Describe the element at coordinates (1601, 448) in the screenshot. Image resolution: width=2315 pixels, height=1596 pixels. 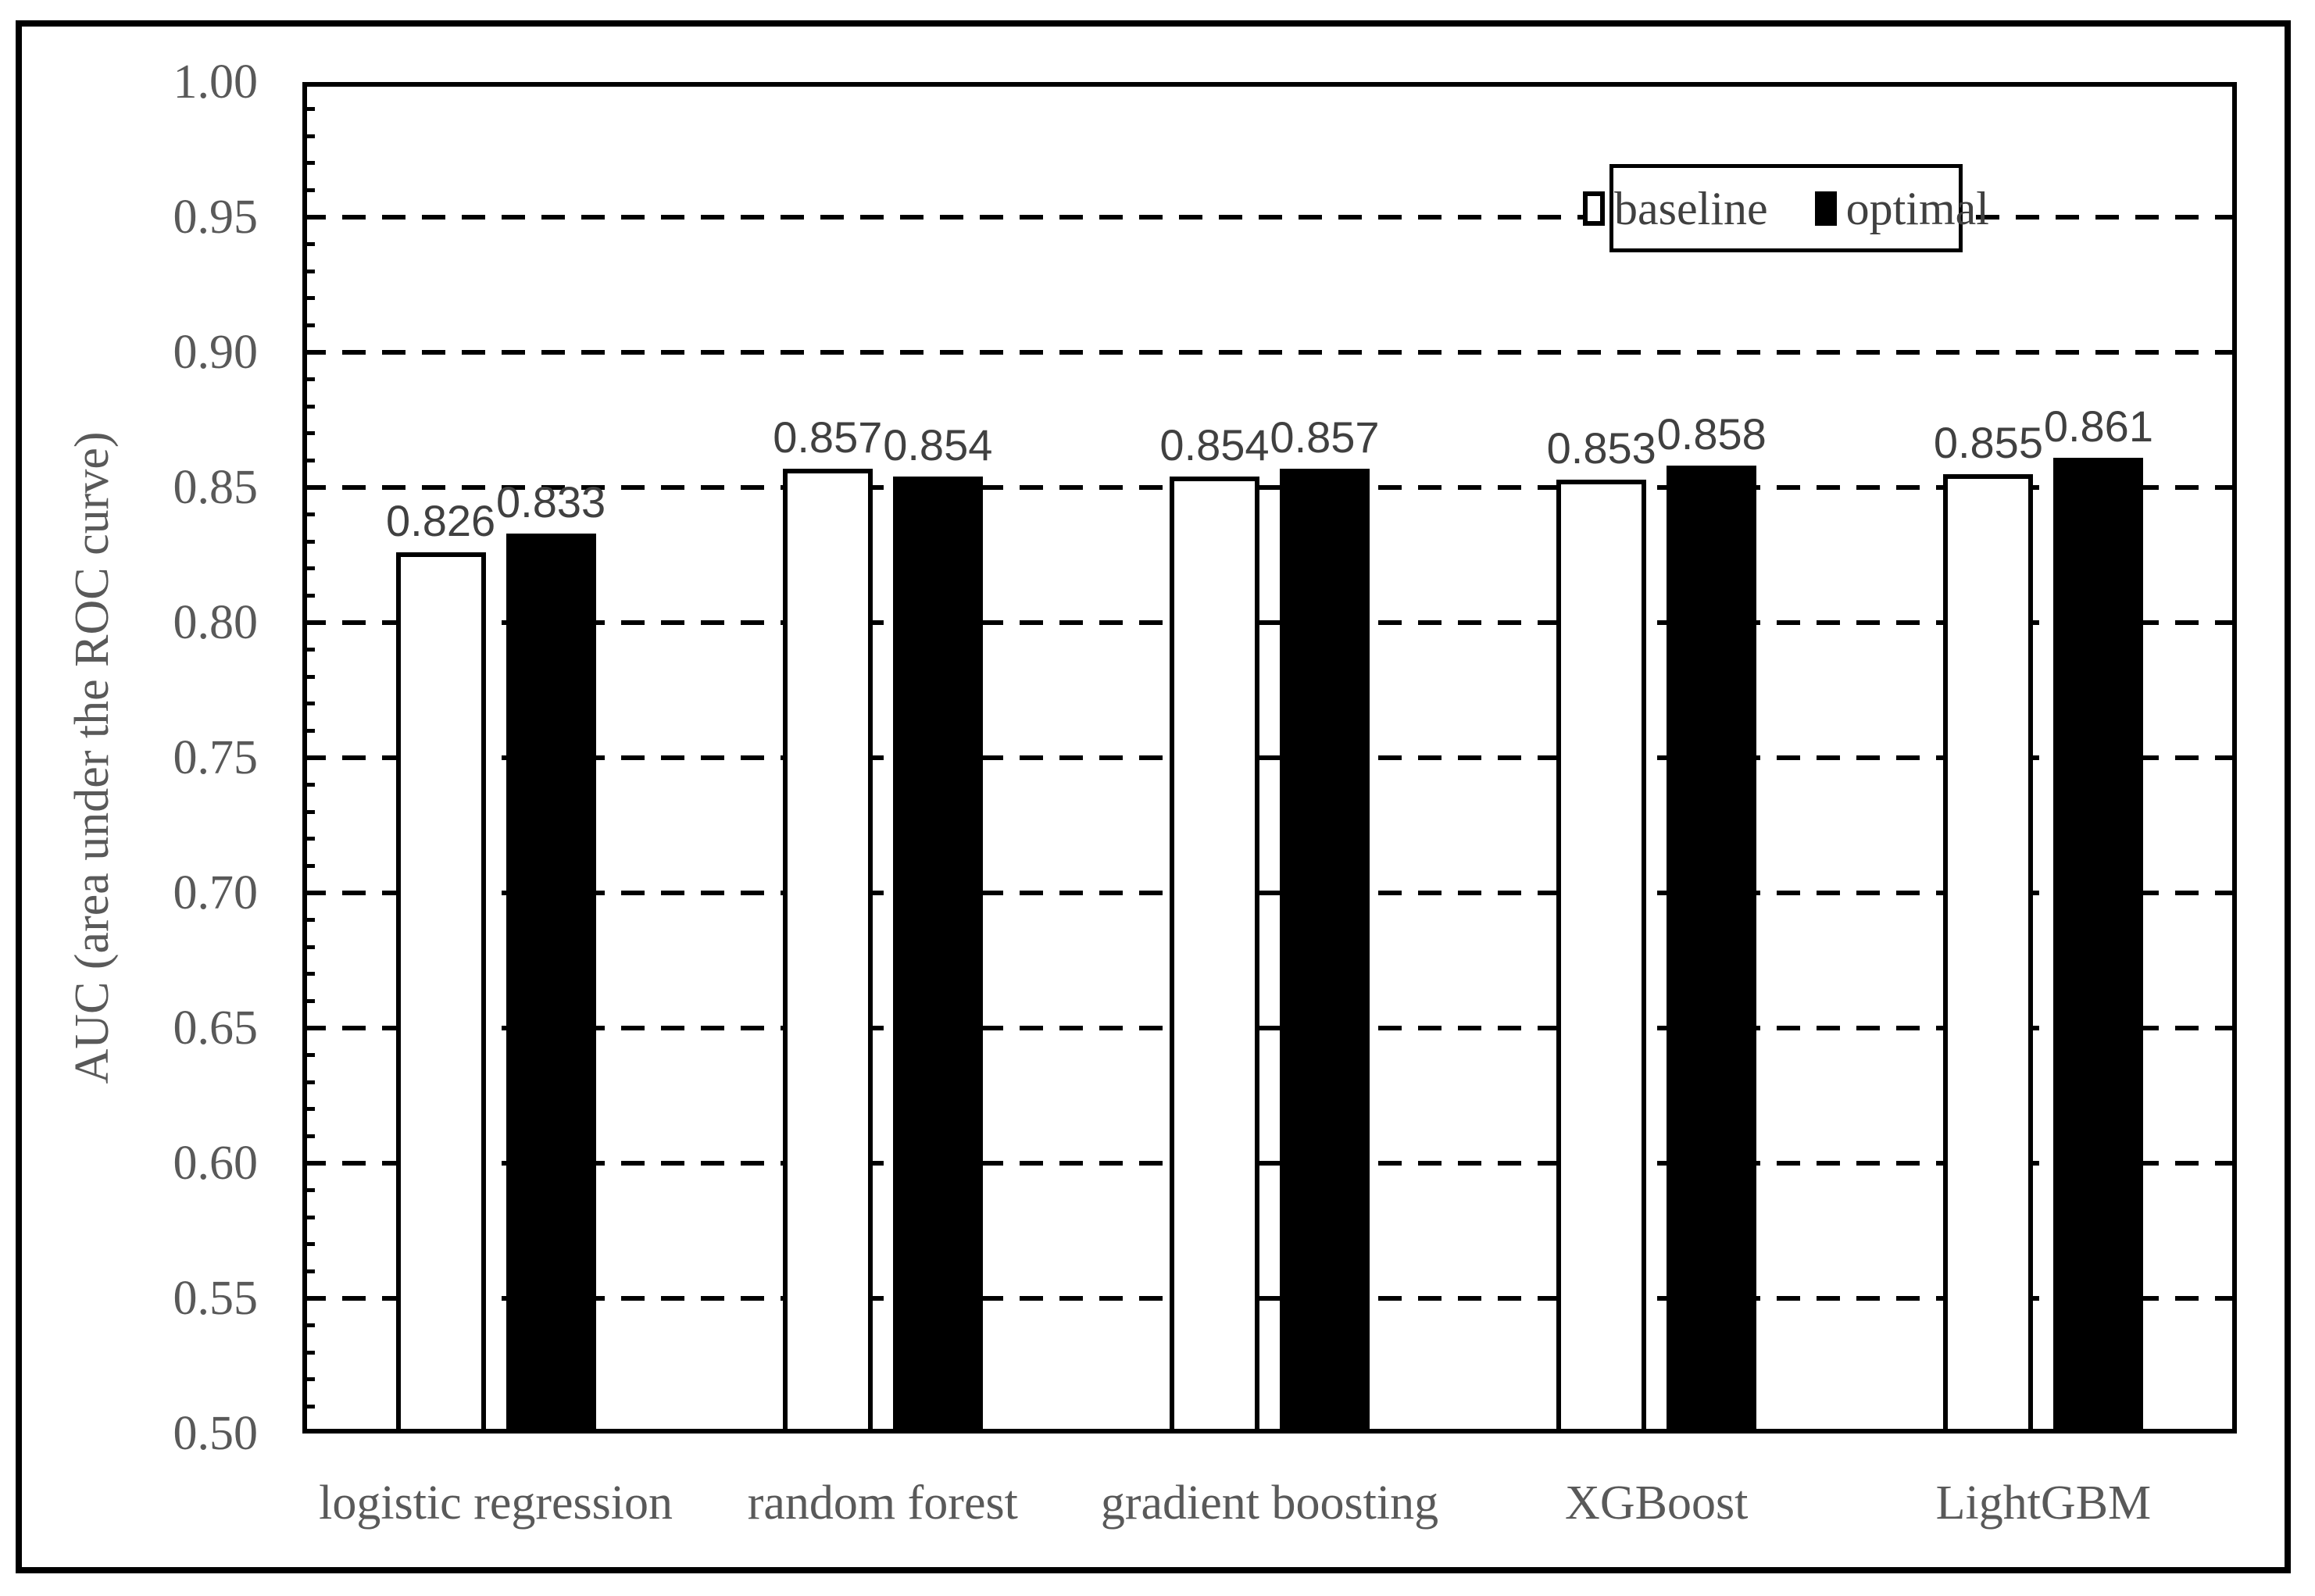
I see `data-label-baseline-xgboost: 0.853` at that location.